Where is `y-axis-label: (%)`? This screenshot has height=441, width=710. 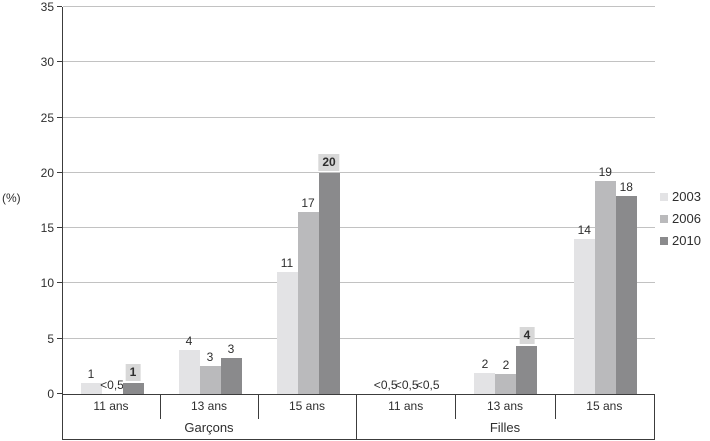 y-axis-label: (%) is located at coordinates (11, 198).